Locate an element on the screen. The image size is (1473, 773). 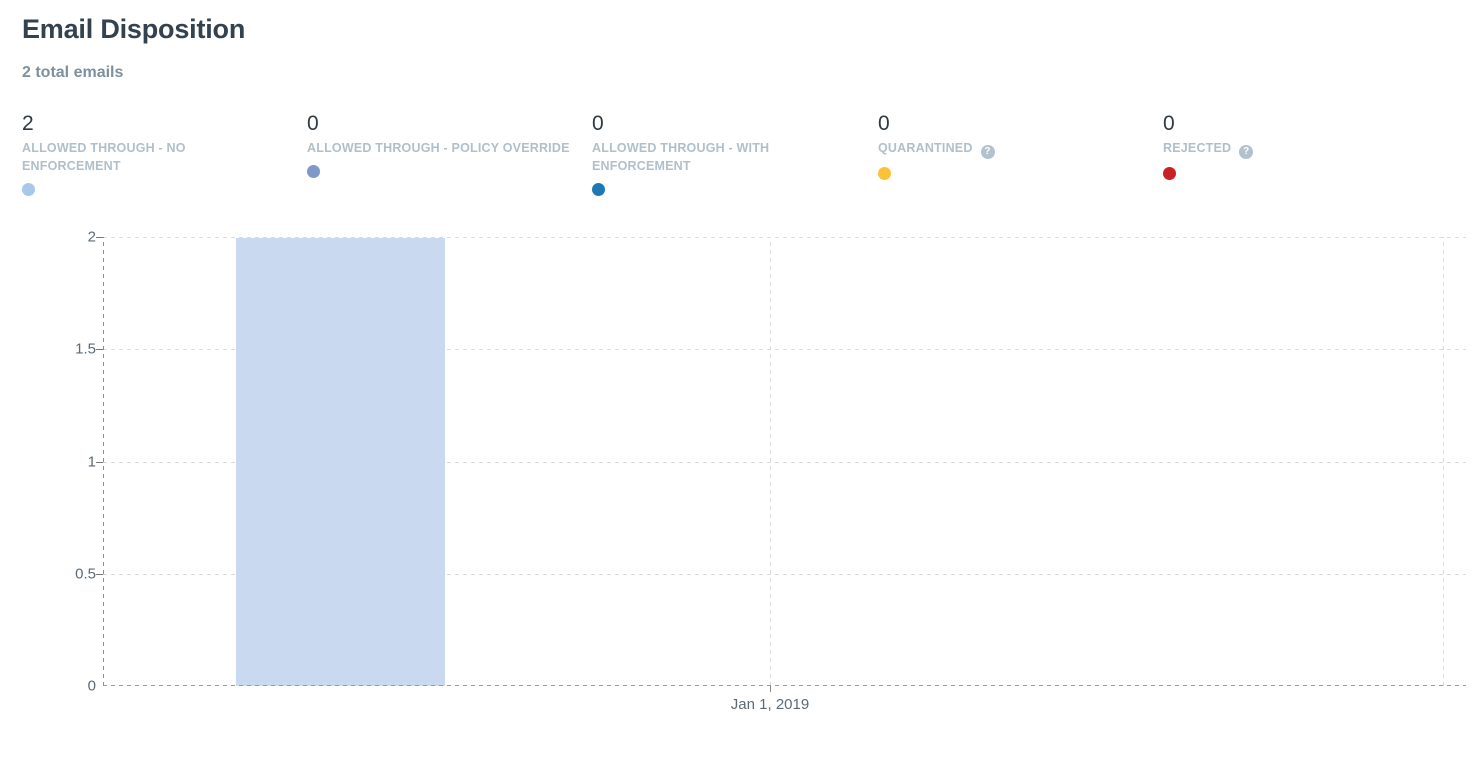
legend-count: 2 is located at coordinates (28, 123).